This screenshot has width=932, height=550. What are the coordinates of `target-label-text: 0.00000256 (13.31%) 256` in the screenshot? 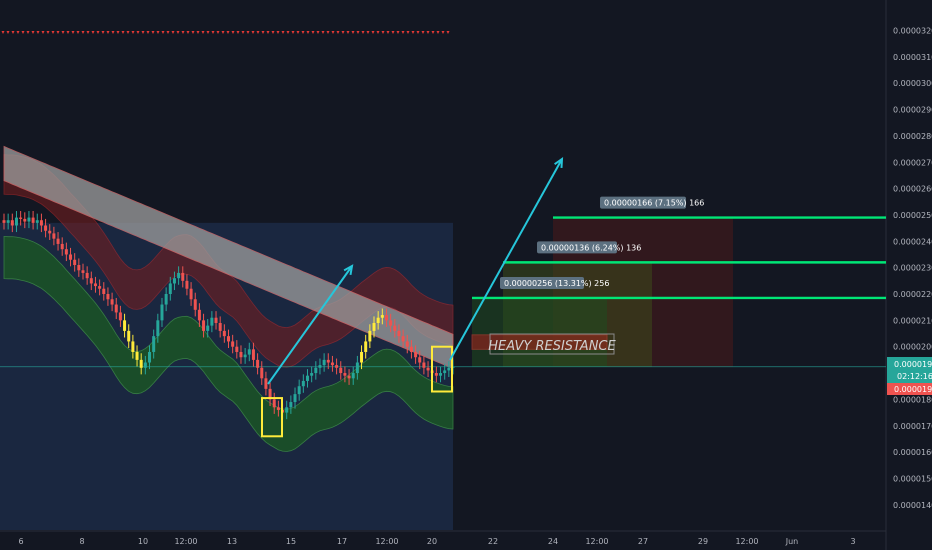 It's located at (556, 283).